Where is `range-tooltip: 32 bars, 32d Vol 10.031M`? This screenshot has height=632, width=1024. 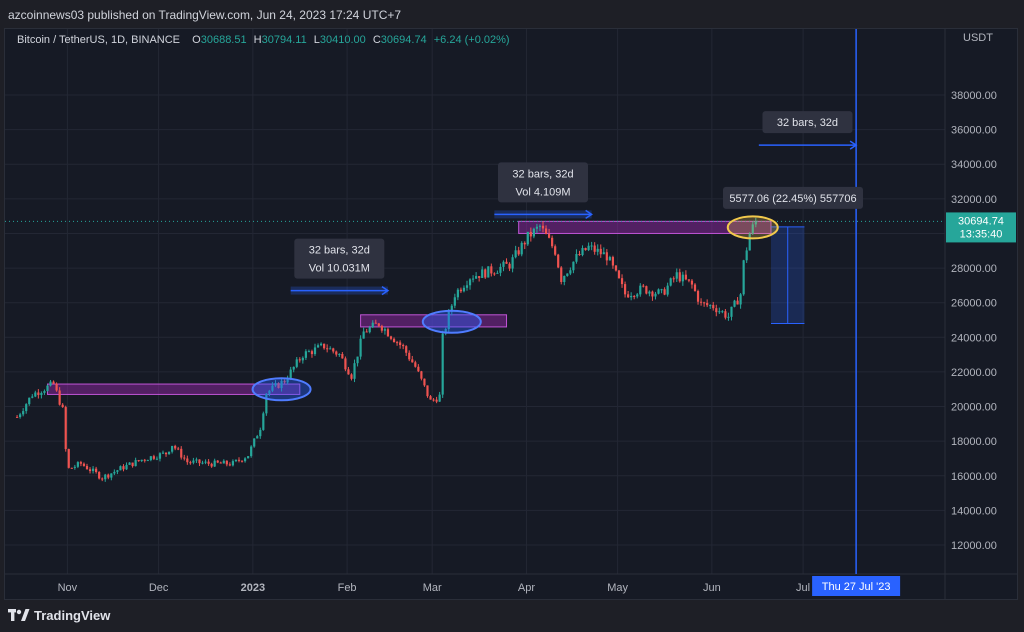 range-tooltip: 32 bars, 32d Vol 10.031M is located at coordinates (339, 258).